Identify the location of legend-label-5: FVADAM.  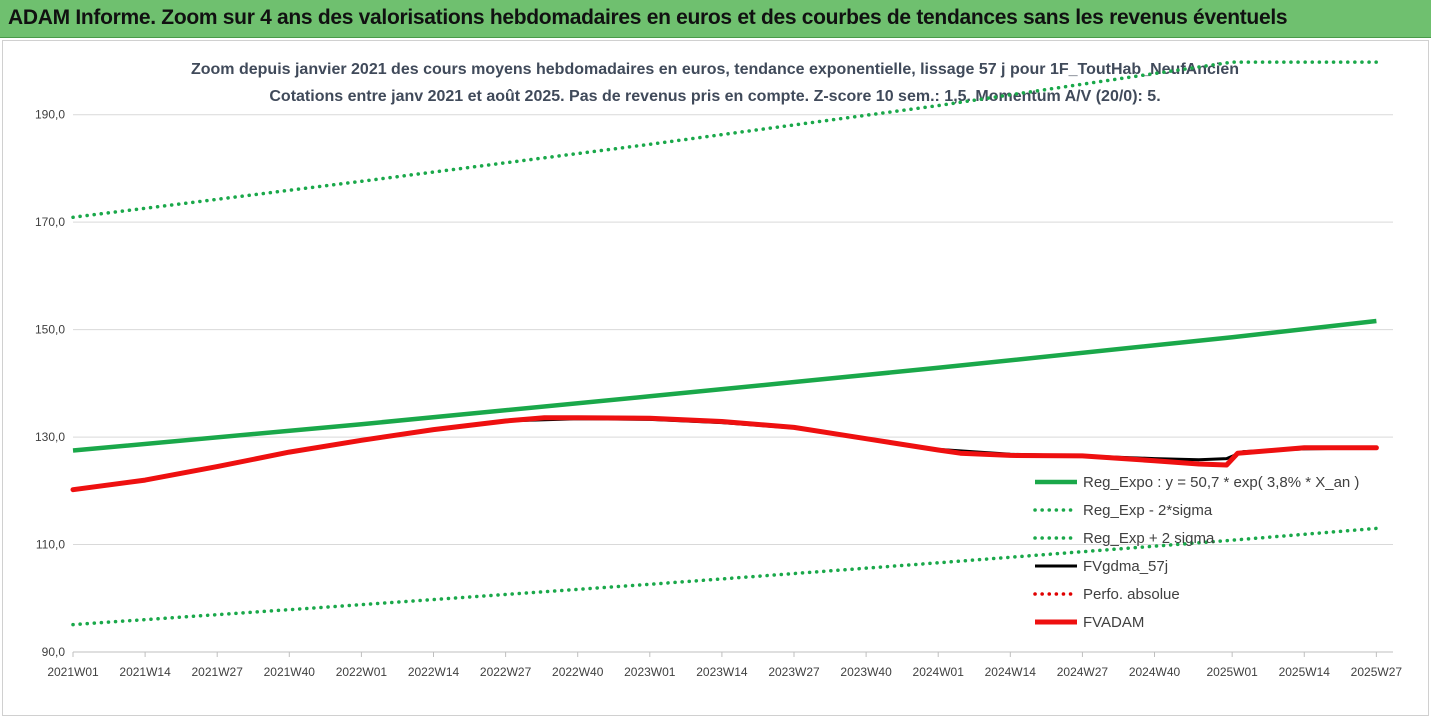
(1113, 622).